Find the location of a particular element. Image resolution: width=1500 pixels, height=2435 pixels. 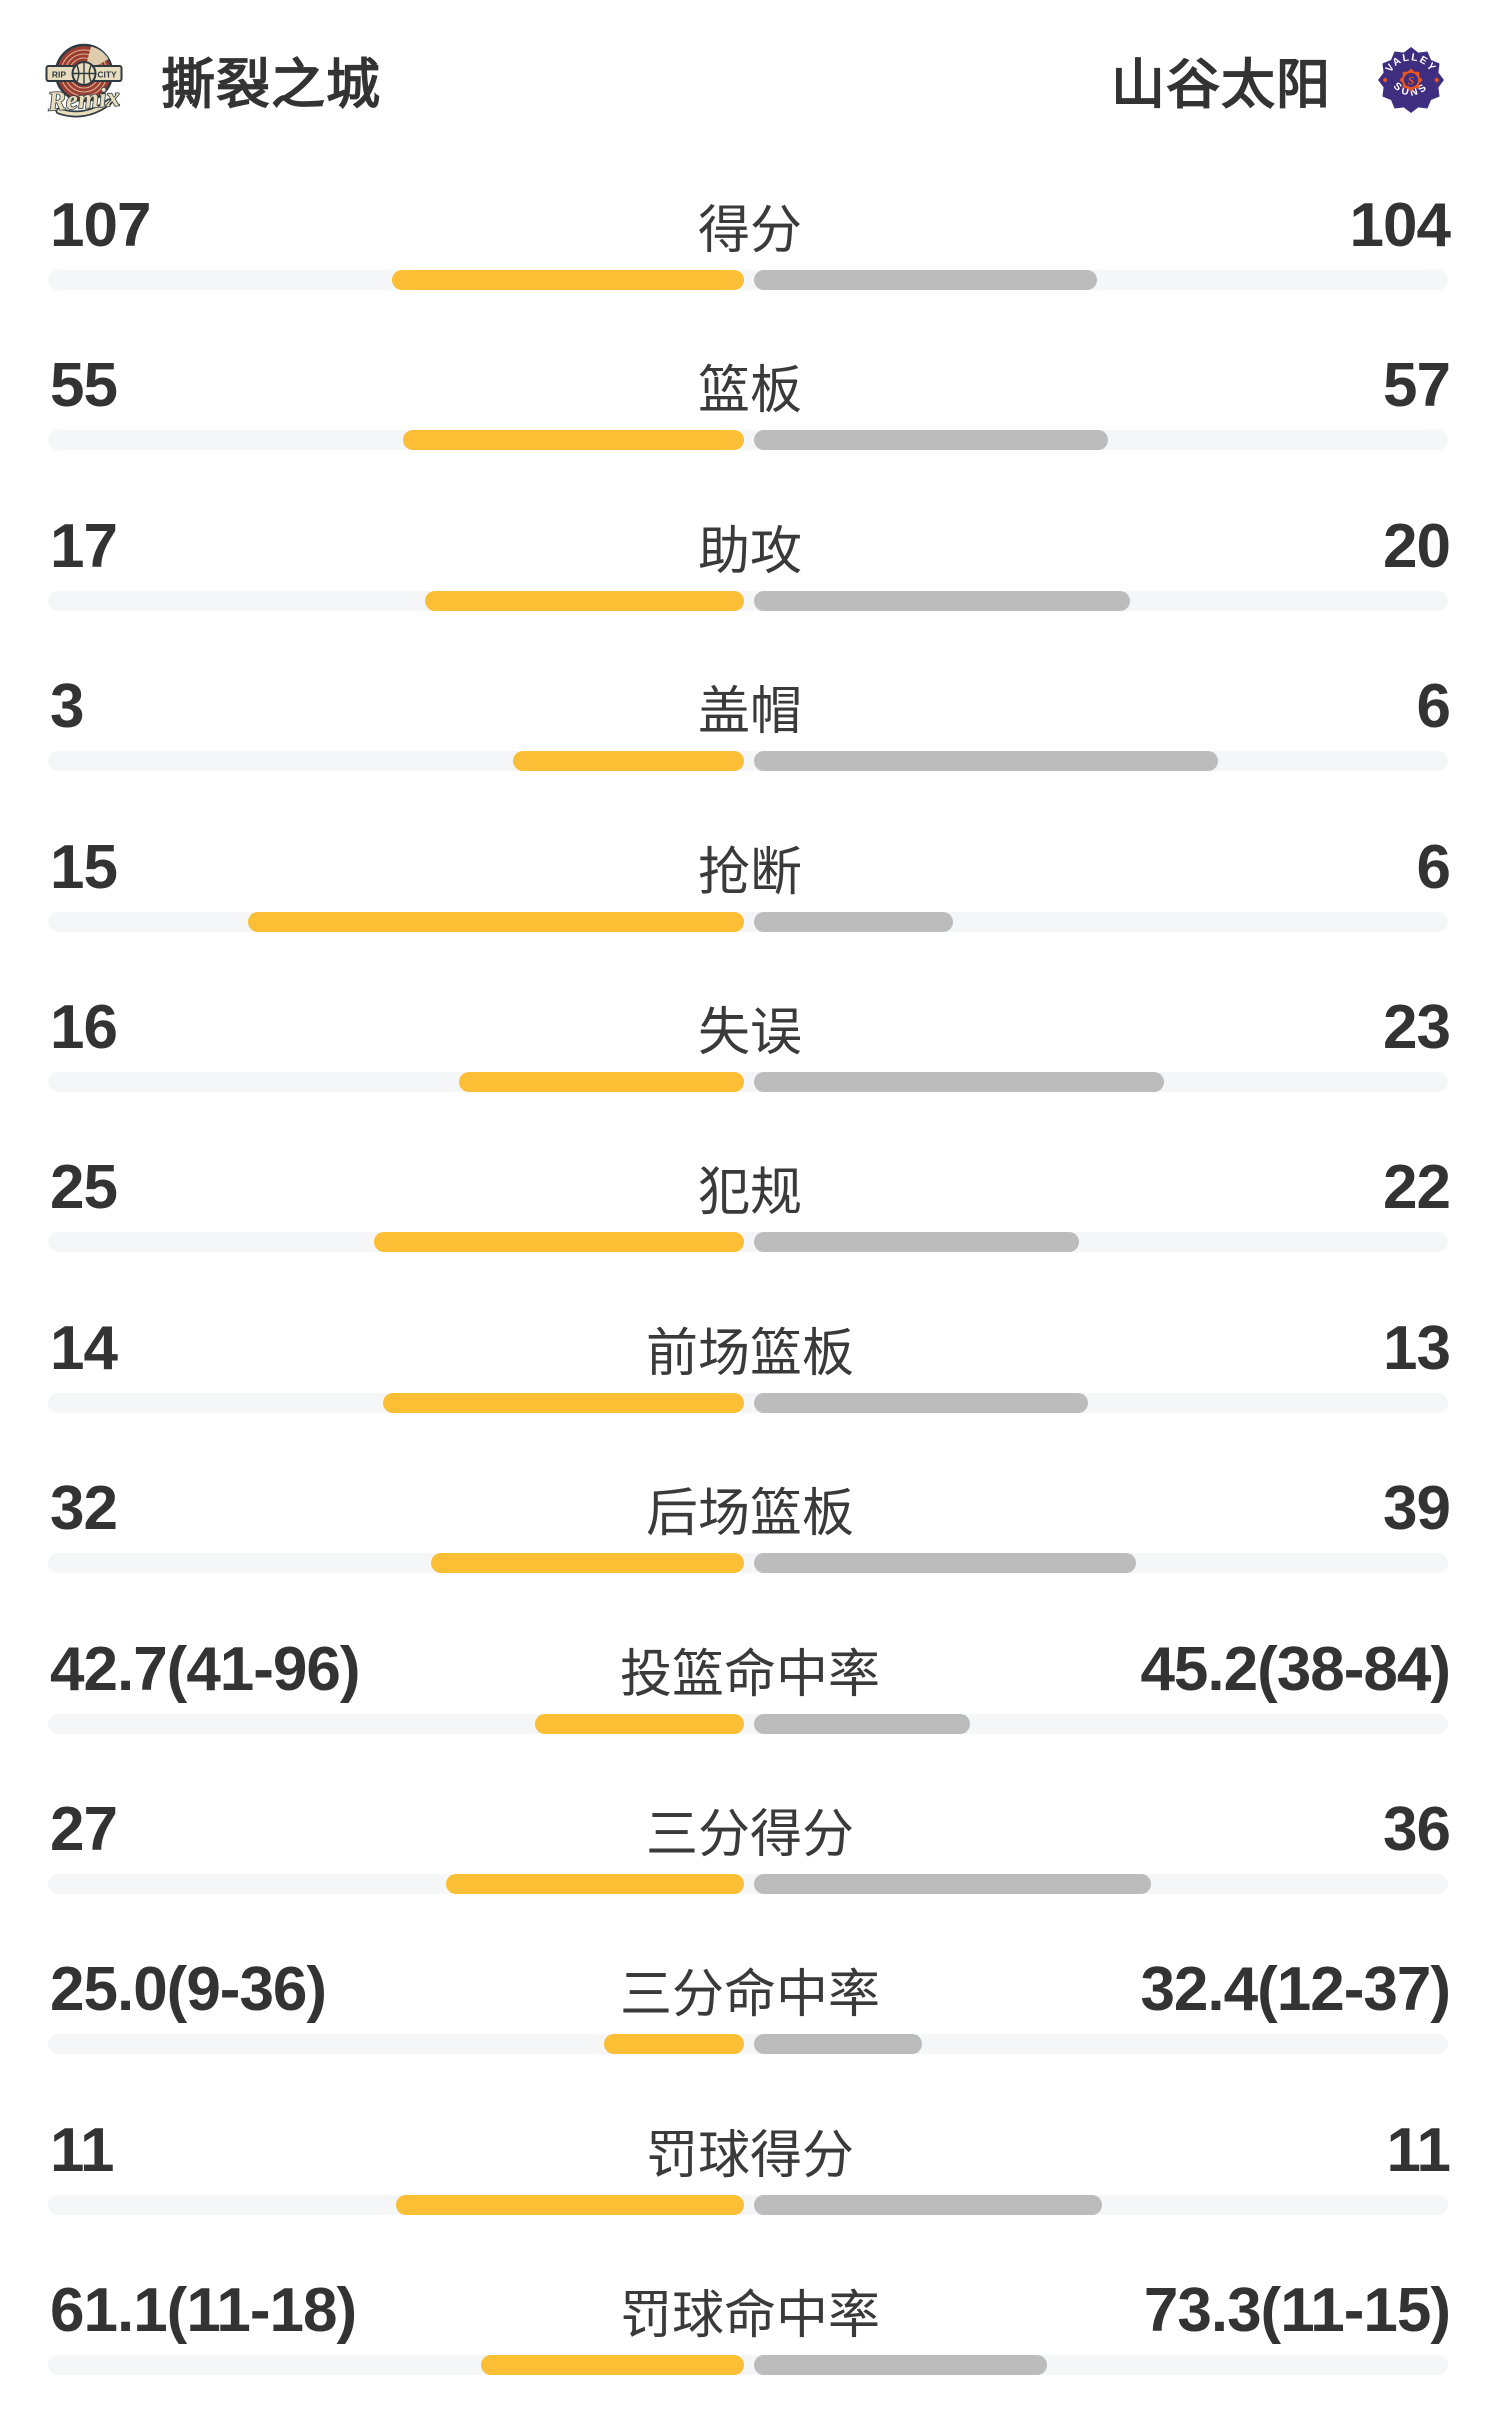

home-value: 107 is located at coordinates (100, 225).